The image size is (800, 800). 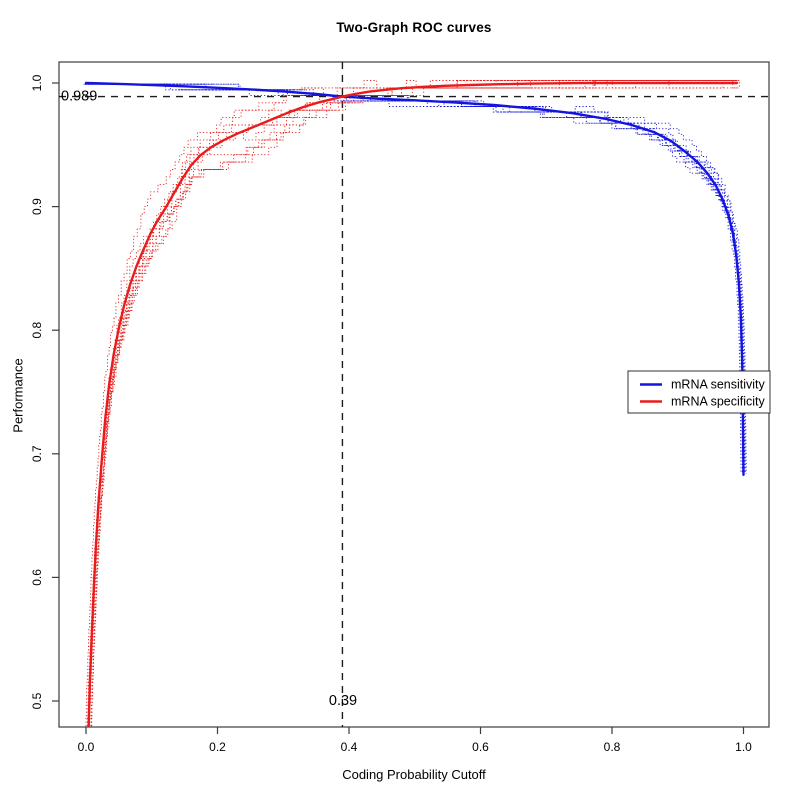 What do you see at coordinates (743, 747) in the screenshot?
I see `x-tick-label: 1.0` at bounding box center [743, 747].